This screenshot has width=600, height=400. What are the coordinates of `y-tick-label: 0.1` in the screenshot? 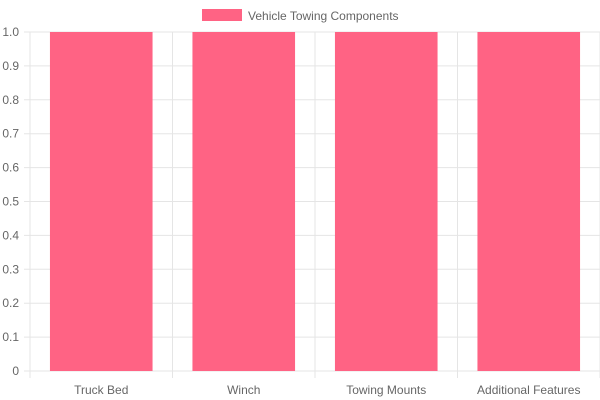 It's located at (10, 337).